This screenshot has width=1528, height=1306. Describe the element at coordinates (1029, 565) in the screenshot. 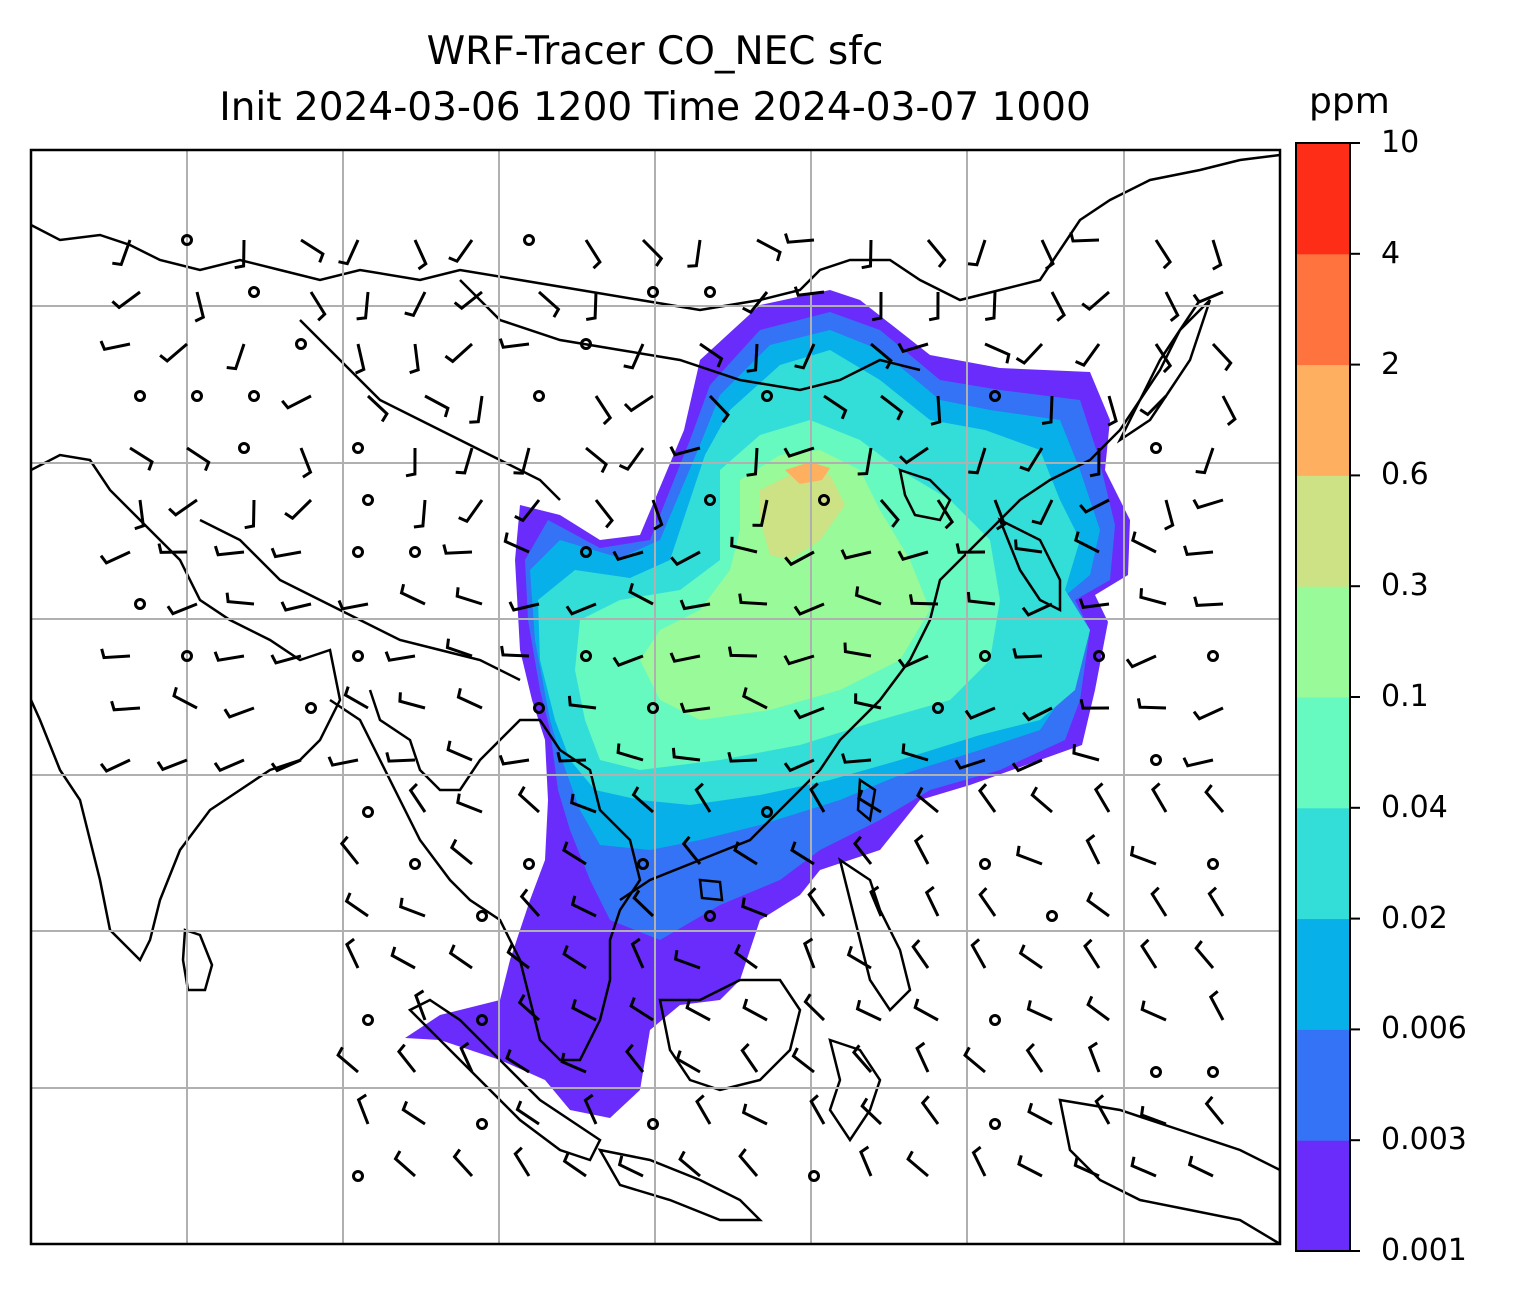

I see `coast-korea` at that location.